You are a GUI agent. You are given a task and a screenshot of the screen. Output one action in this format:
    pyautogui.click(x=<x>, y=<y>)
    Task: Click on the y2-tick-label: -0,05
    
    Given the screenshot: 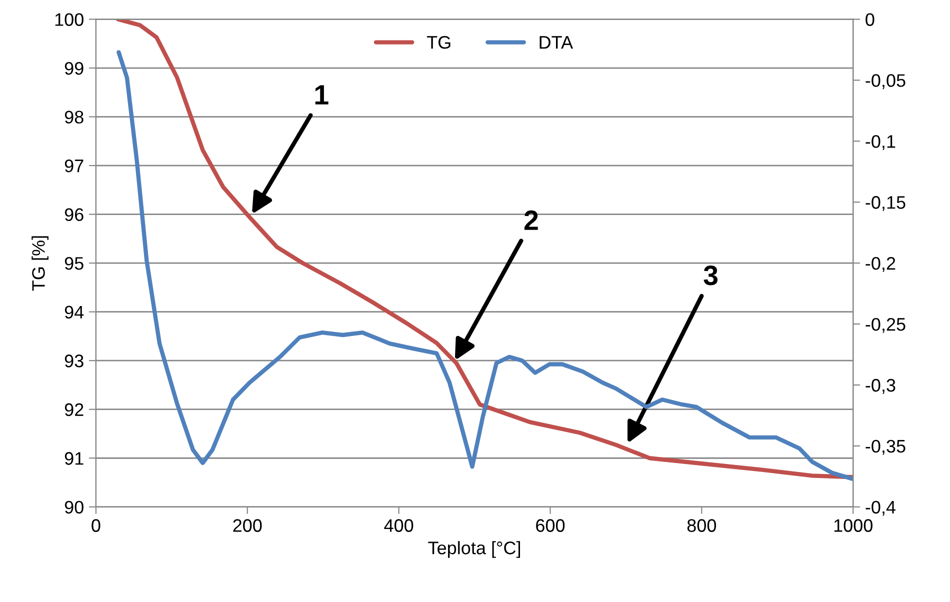 What is the action you would take?
    pyautogui.click(x=886, y=82)
    